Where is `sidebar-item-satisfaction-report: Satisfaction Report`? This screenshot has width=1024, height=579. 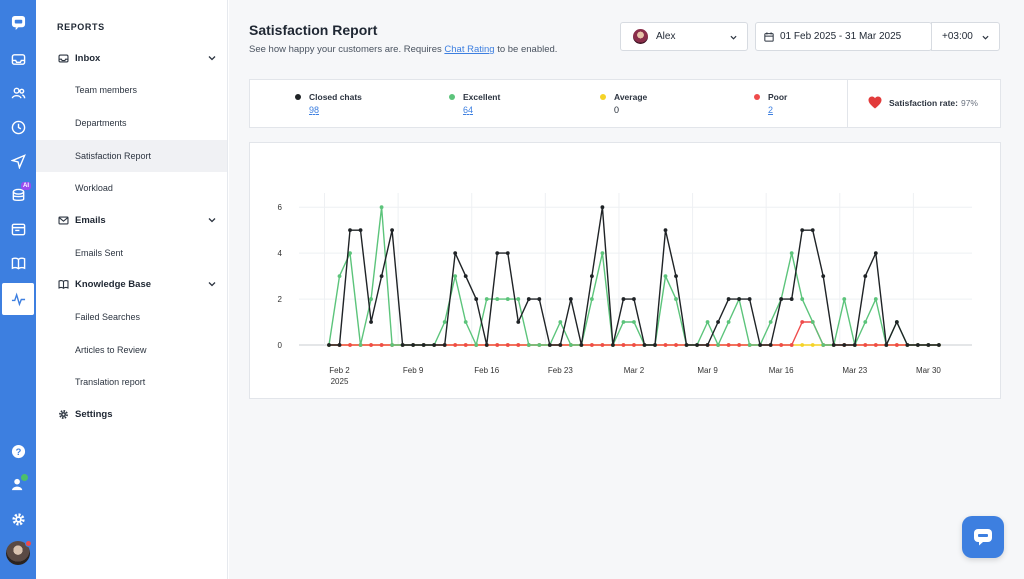 sidebar-item-satisfaction-report: Satisfaction Report is located at coordinates (131, 156).